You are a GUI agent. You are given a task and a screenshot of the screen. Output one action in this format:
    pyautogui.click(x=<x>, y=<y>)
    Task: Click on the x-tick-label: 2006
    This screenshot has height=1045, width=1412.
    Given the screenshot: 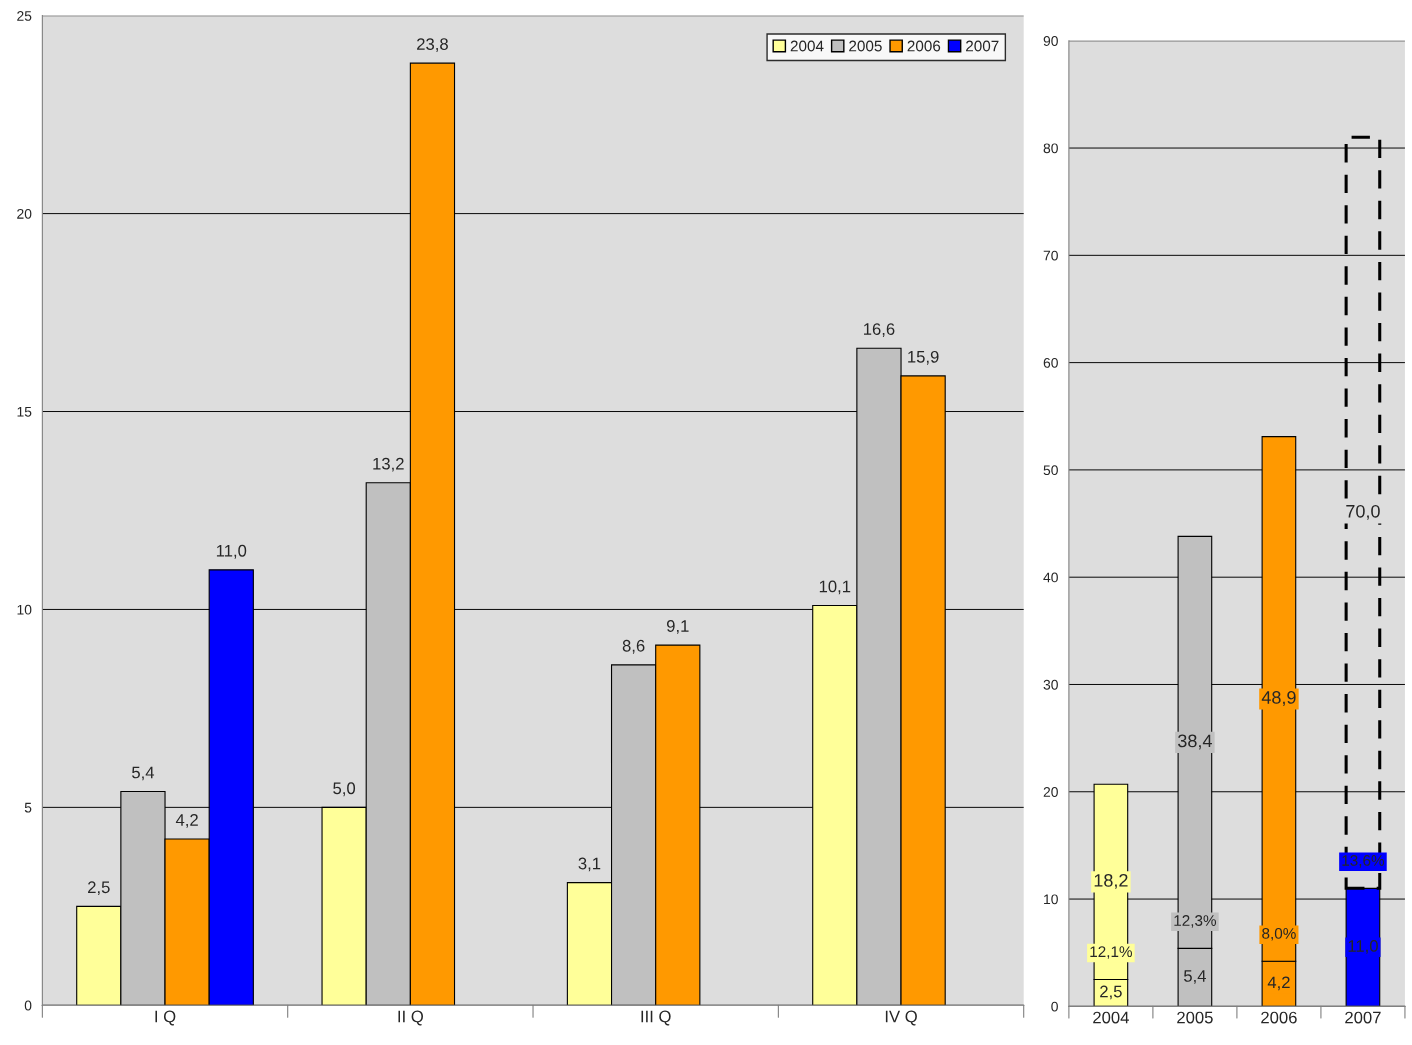 What is the action you would take?
    pyautogui.click(x=1279, y=1017)
    